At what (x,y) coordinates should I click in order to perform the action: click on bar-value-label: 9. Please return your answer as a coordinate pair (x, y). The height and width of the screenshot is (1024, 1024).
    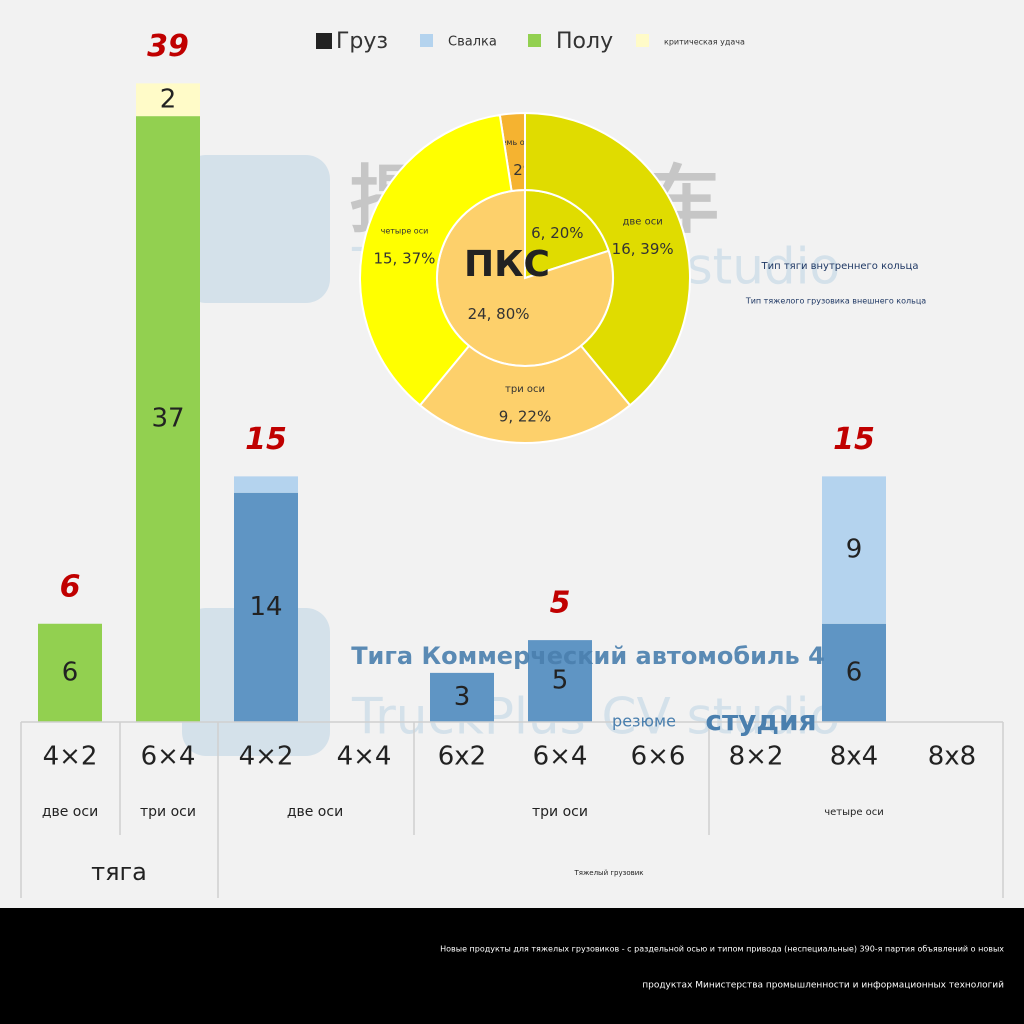
    Looking at the image, I should click on (854, 550).